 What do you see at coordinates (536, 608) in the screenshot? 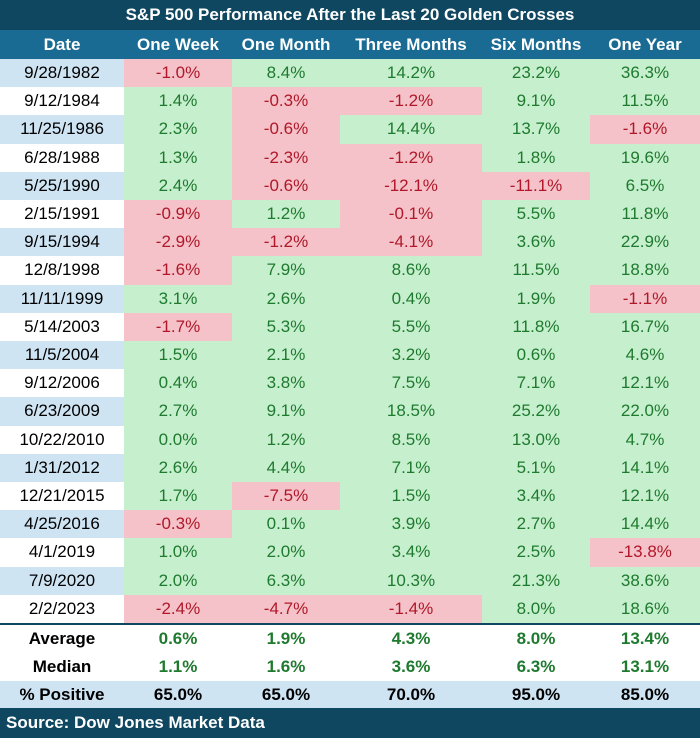
I see `return-cell: 8.0%` at bounding box center [536, 608].